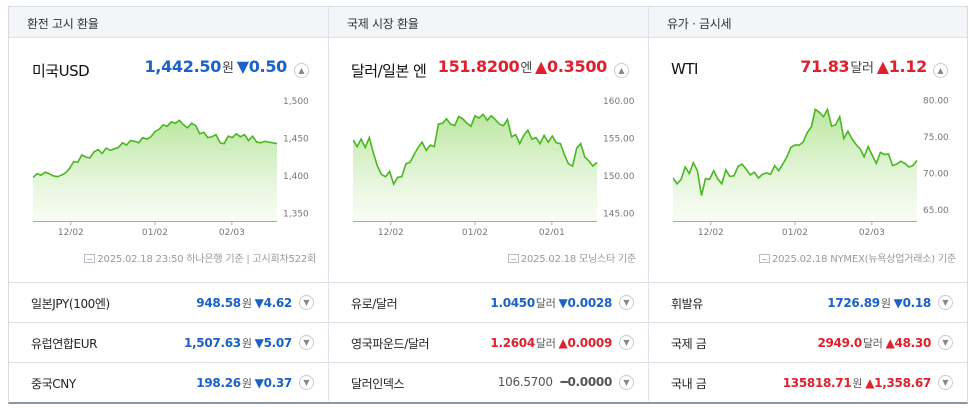 This screenshot has height=410, width=977. What do you see at coordinates (374, 304) in the screenshot?
I see `row-name: 유로/달러` at bounding box center [374, 304].